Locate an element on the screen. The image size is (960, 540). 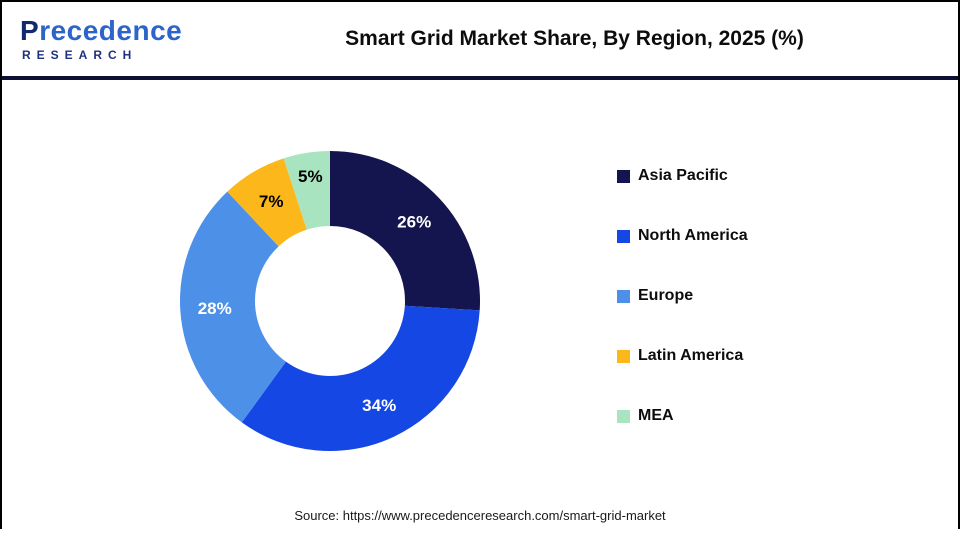
legend-item-latin-america: Latin America is located at coordinates (682, 356).